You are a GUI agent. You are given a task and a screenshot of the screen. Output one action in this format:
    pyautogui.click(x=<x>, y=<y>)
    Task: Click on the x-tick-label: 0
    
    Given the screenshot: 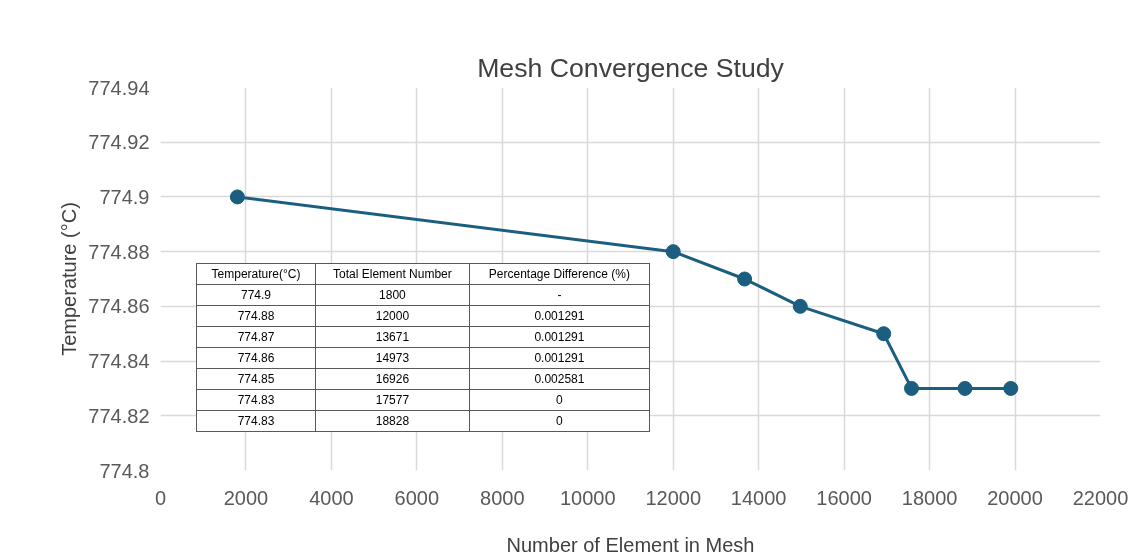 What is the action you would take?
    pyautogui.click(x=160, y=497)
    